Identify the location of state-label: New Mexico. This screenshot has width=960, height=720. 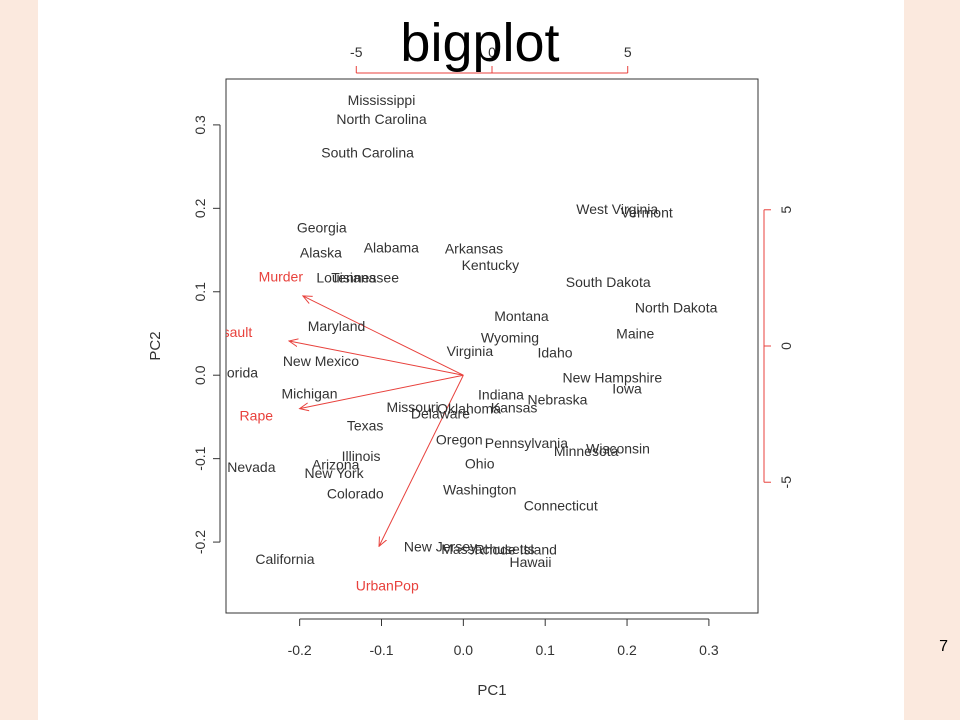
(321, 361).